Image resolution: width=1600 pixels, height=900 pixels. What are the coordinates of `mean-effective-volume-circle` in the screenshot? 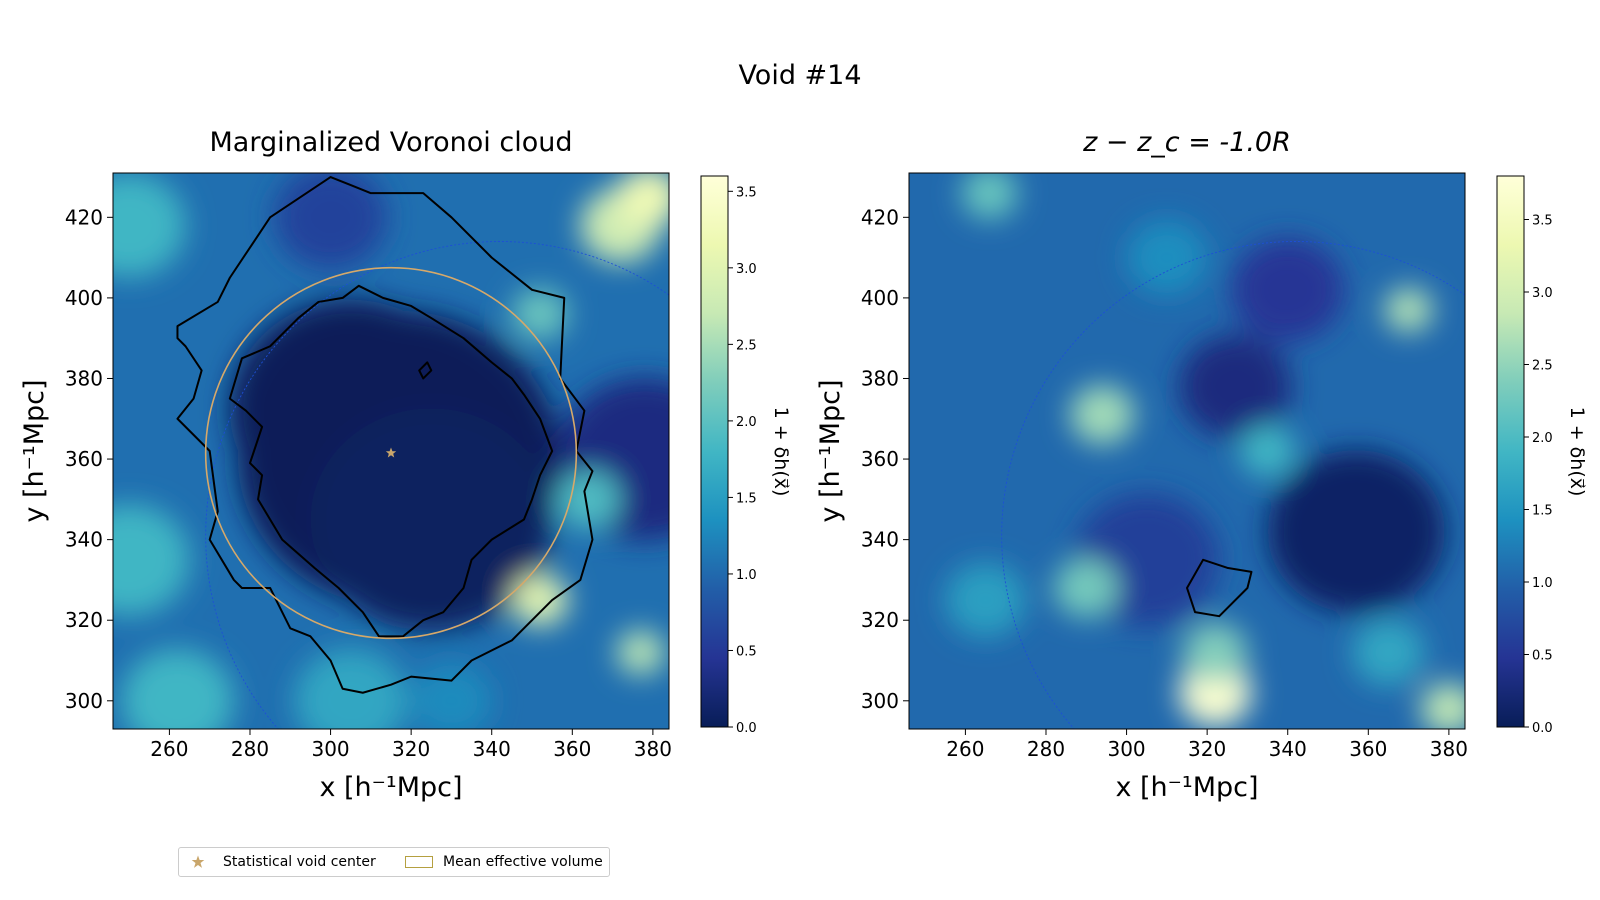 It's located at (391, 453).